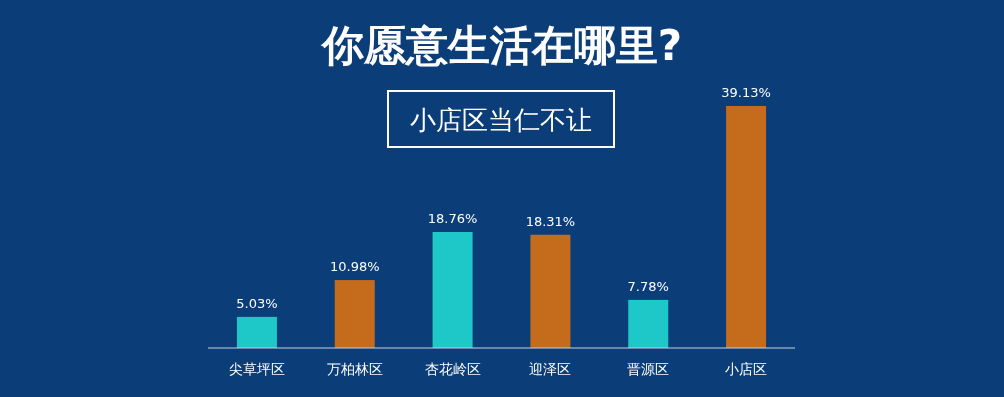 The height and width of the screenshot is (397, 1004). I want to click on data-label: 18.31%, so click(550, 221).